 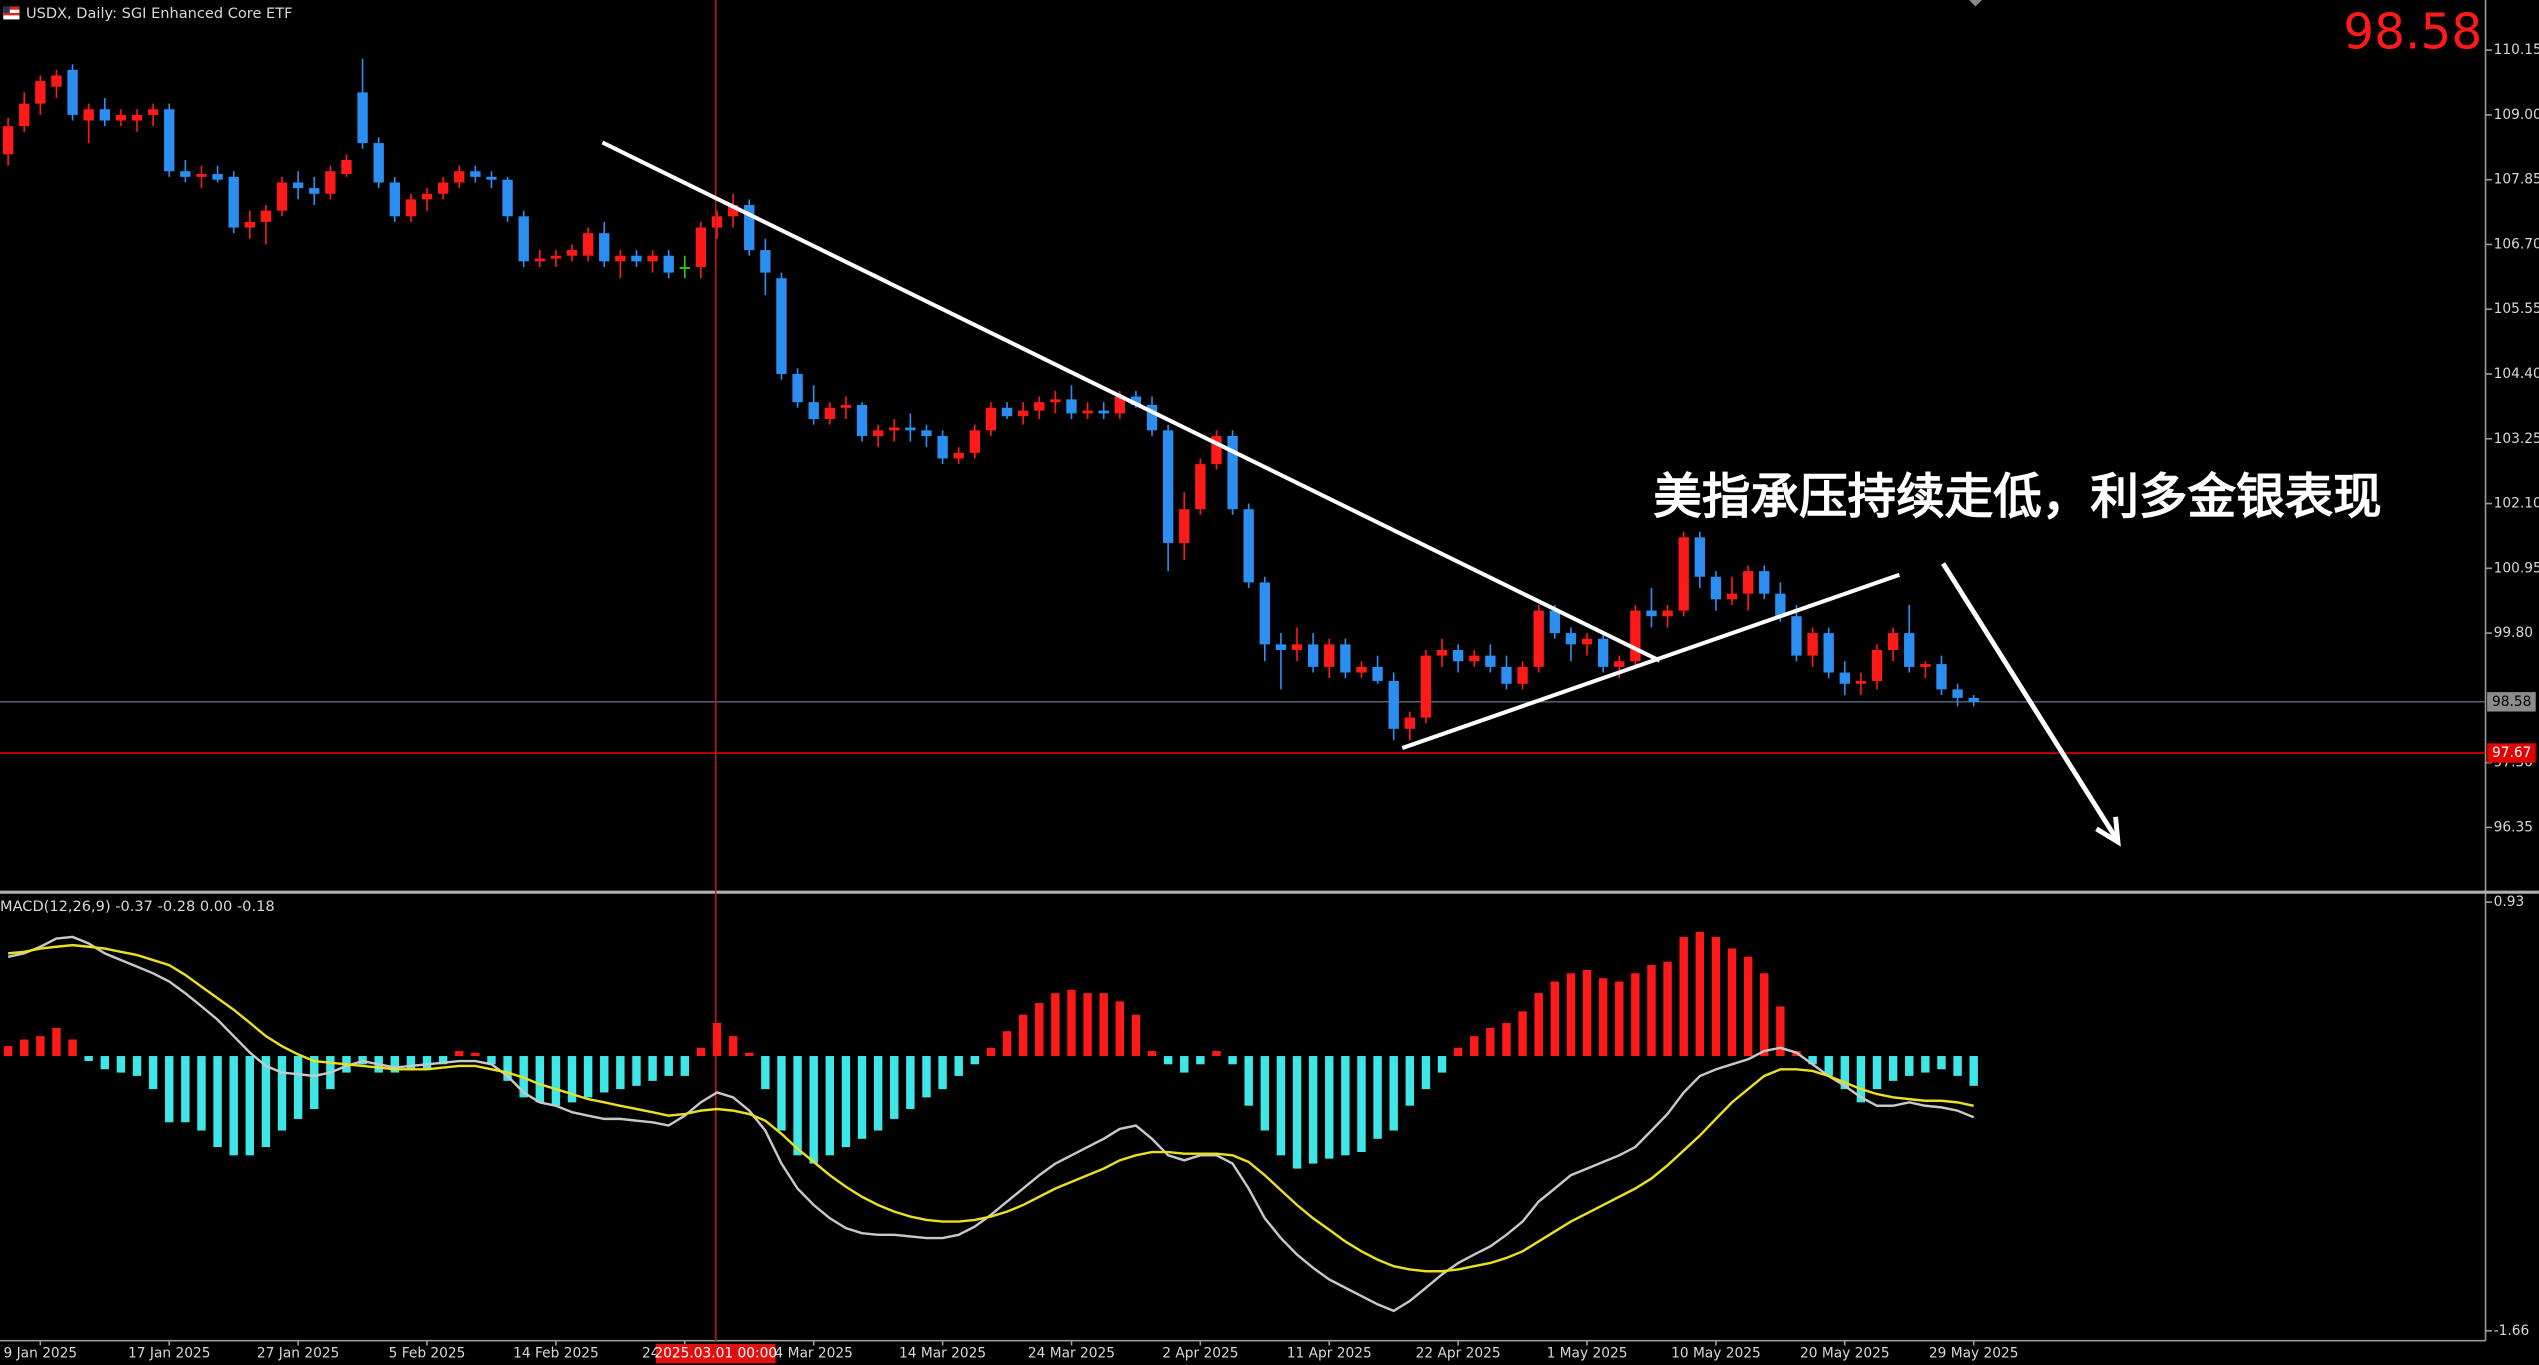 I want to click on crosshair-box, so click(x=715, y=1353).